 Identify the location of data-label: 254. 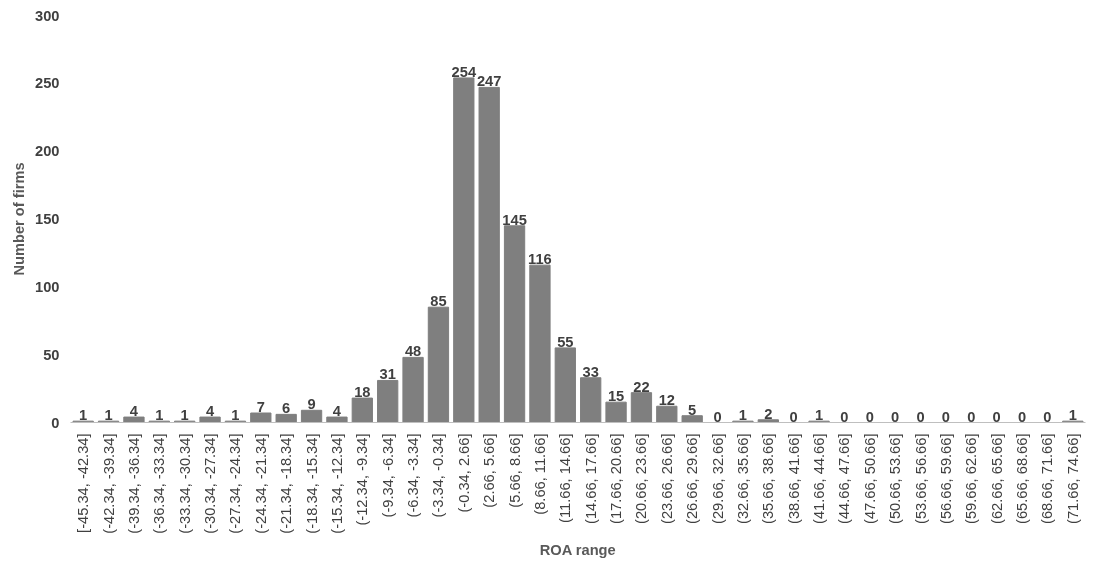
(464, 71).